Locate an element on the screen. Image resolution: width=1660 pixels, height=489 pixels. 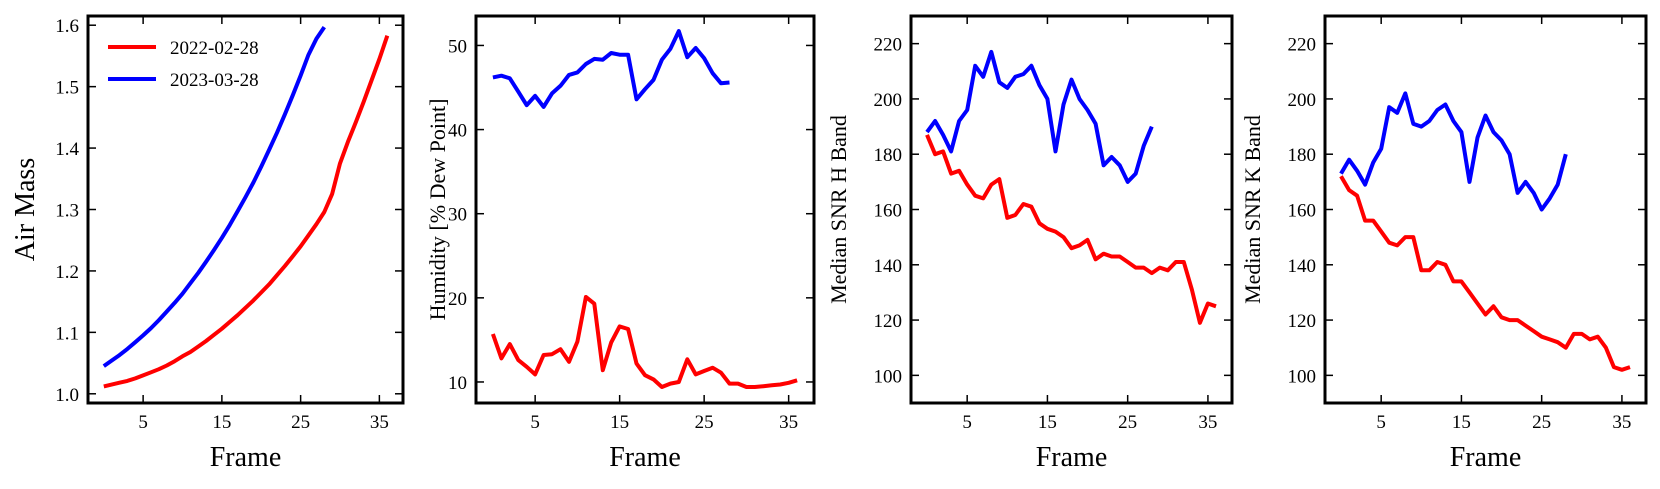
y-axis-label: Humidity [% Dew Point] is located at coordinates (437, 210).